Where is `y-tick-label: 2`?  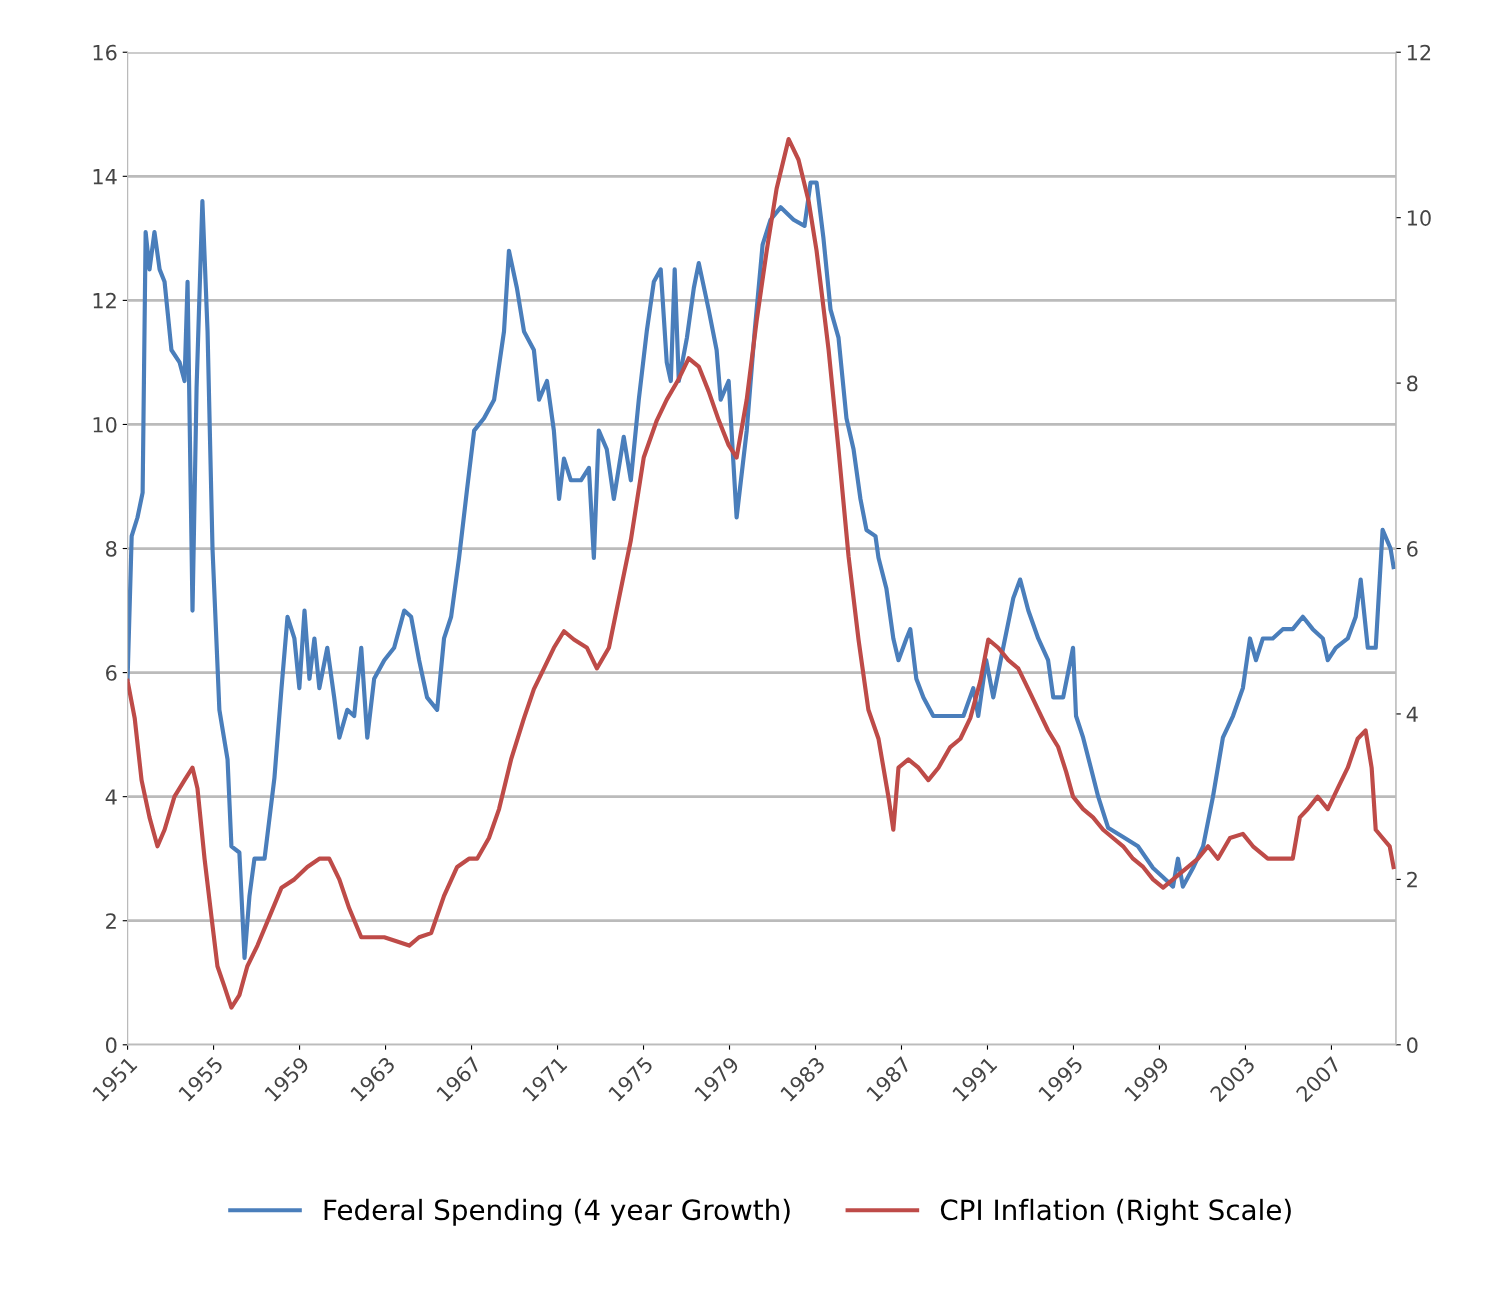 y-tick-label: 2 is located at coordinates (111, 921).